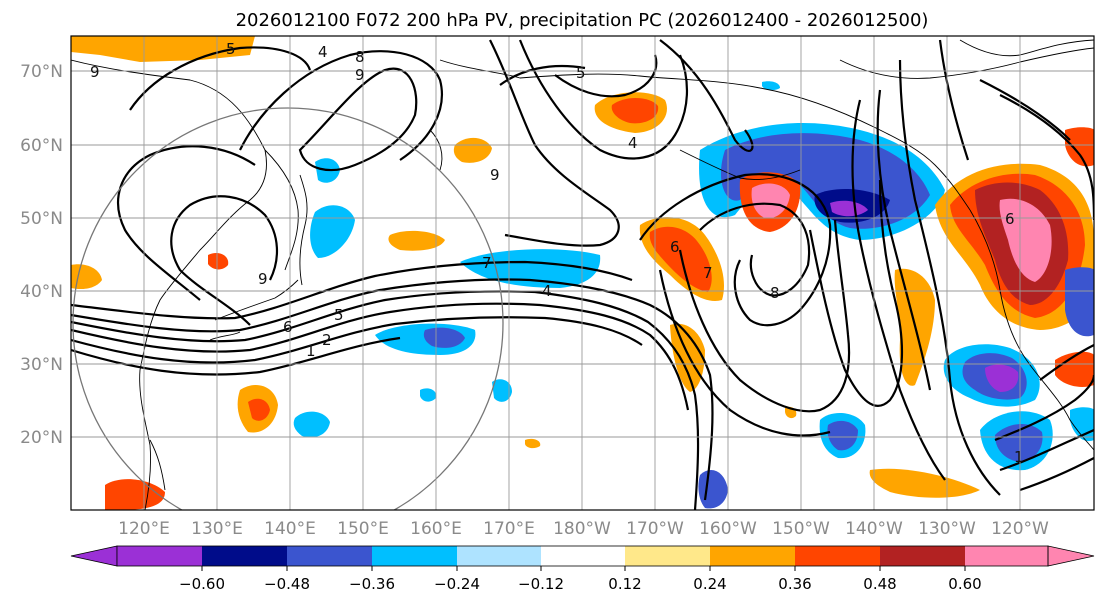 The image size is (1105, 604). What do you see at coordinates (709, 584) in the screenshot?
I see `colorbar-tick-label: 0.24` at bounding box center [709, 584].